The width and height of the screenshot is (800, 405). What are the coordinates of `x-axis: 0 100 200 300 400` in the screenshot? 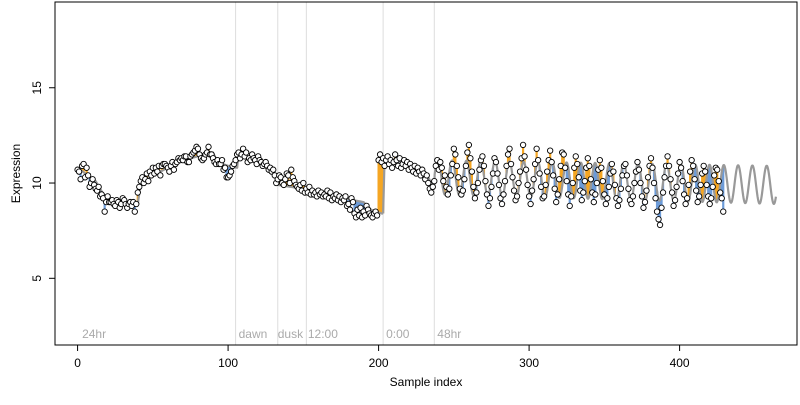 It's located at (382, 357).